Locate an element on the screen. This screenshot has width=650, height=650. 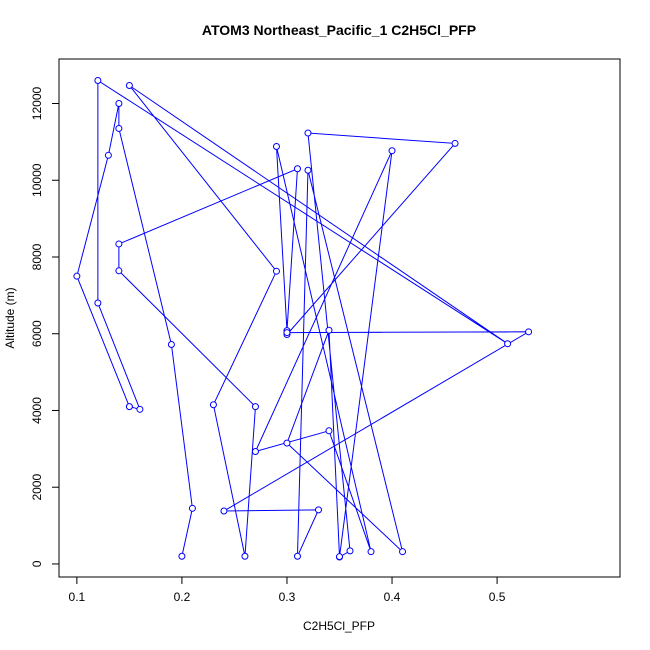
y-tick-label: 6000 is located at coordinates (37, 333).